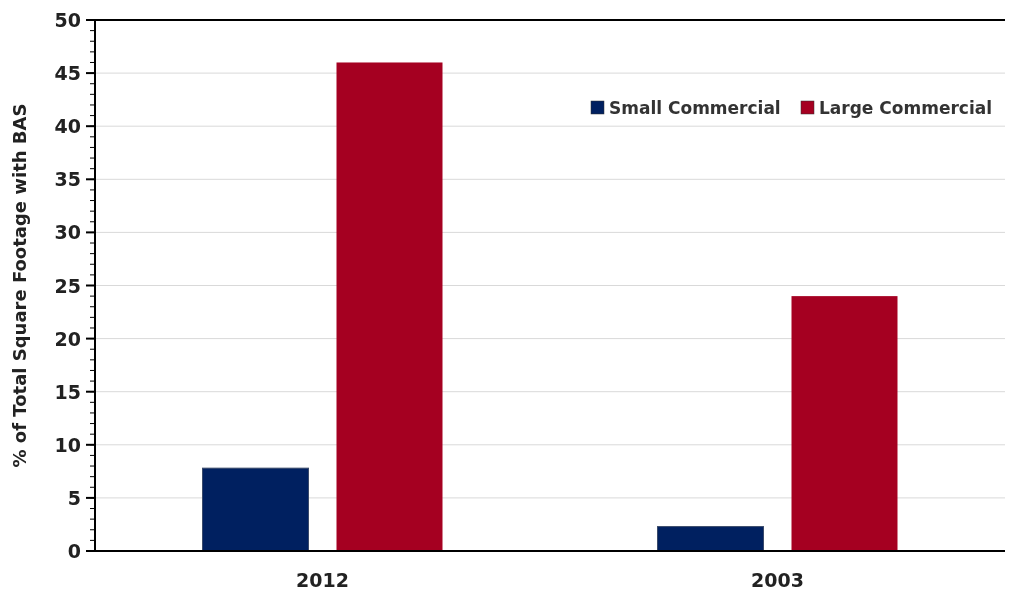  What do you see at coordinates (67, 126) in the screenshot?
I see `y-tick-label: 40` at bounding box center [67, 126].